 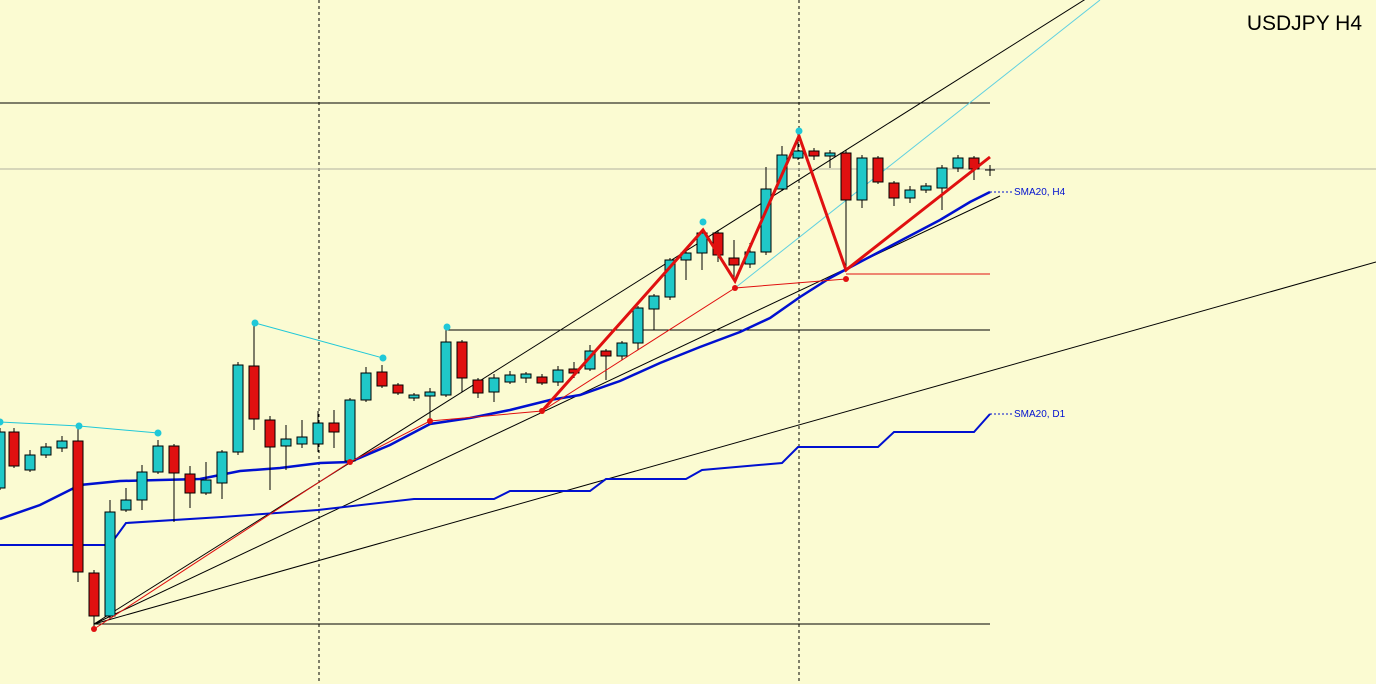 What do you see at coordinates (1040, 192) in the screenshot?
I see `sma-h4-label: SMA20, H4` at bounding box center [1040, 192].